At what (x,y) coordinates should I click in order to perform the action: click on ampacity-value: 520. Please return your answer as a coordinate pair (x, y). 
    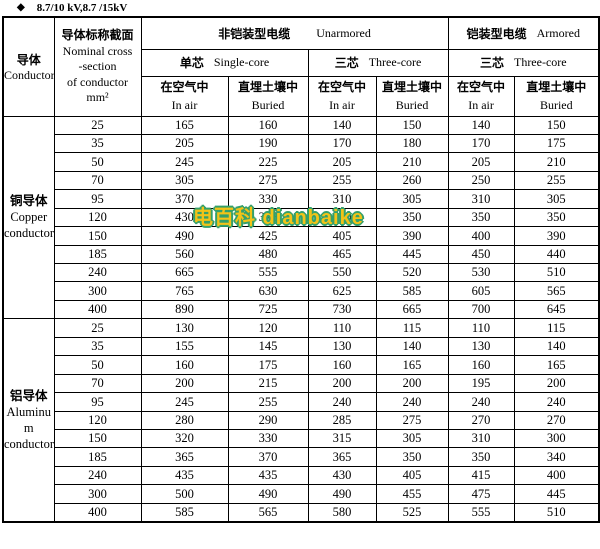
    Looking at the image, I should click on (412, 272).